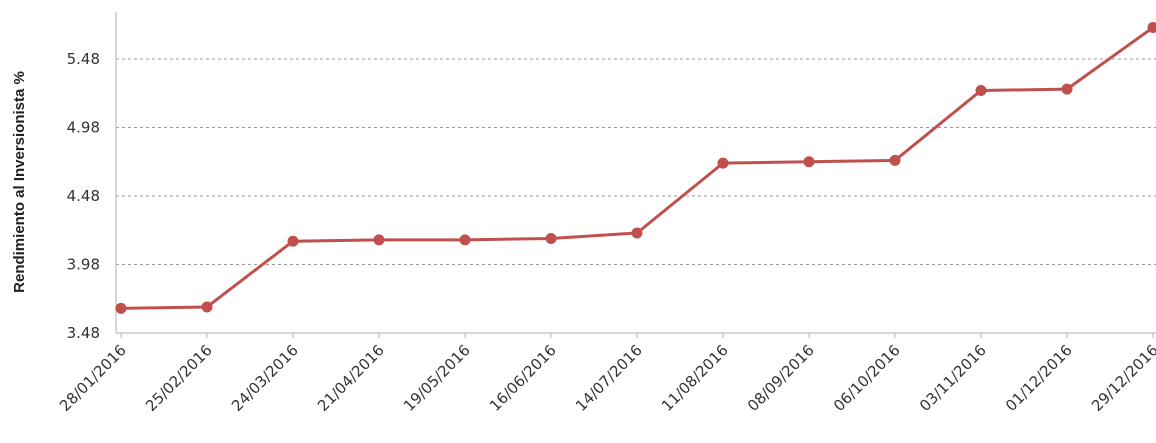  What do you see at coordinates (19, 182) in the screenshot?
I see `y-axis-label: Rendimiento al Inversionista %` at bounding box center [19, 182].